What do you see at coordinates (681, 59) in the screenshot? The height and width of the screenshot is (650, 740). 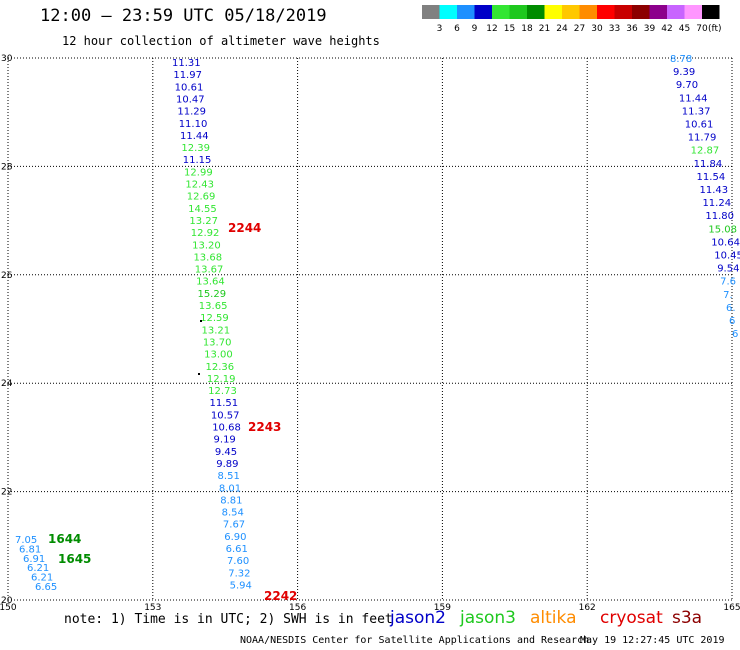 I see `wave-height-value: 8.78` at bounding box center [681, 59].